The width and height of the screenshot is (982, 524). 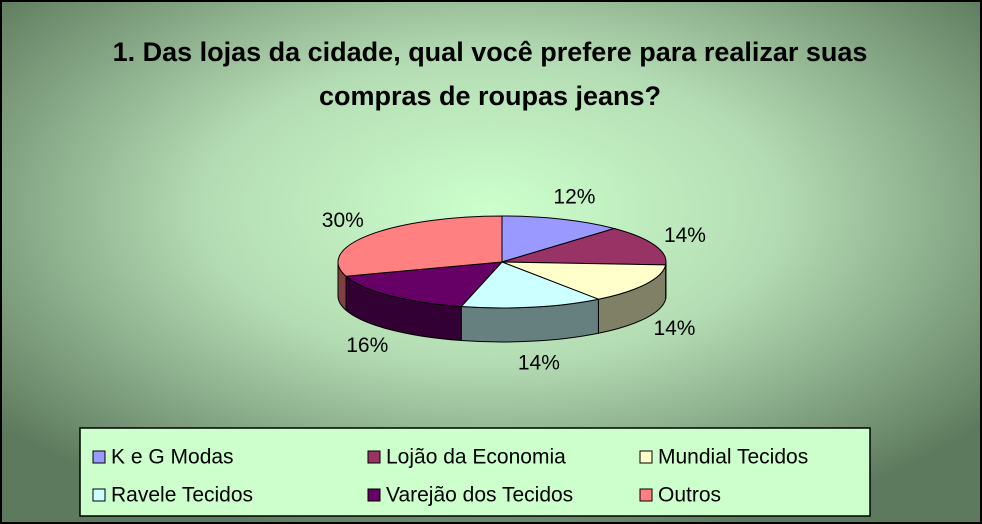 What do you see at coordinates (367, 345) in the screenshot?
I see `data-label: 16%` at bounding box center [367, 345].